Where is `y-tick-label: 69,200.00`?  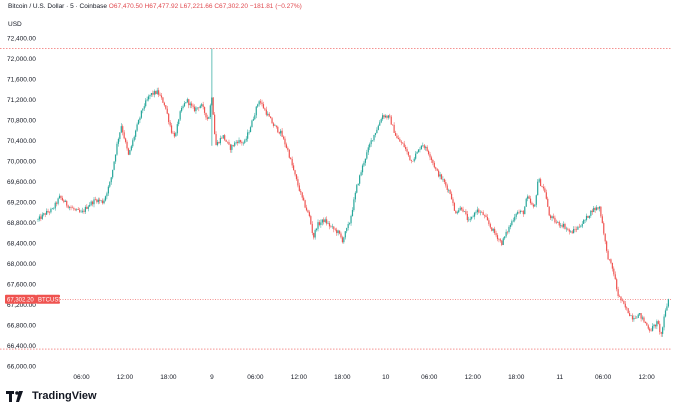 y-tick-label: 69,200.00 is located at coordinates (21, 202).